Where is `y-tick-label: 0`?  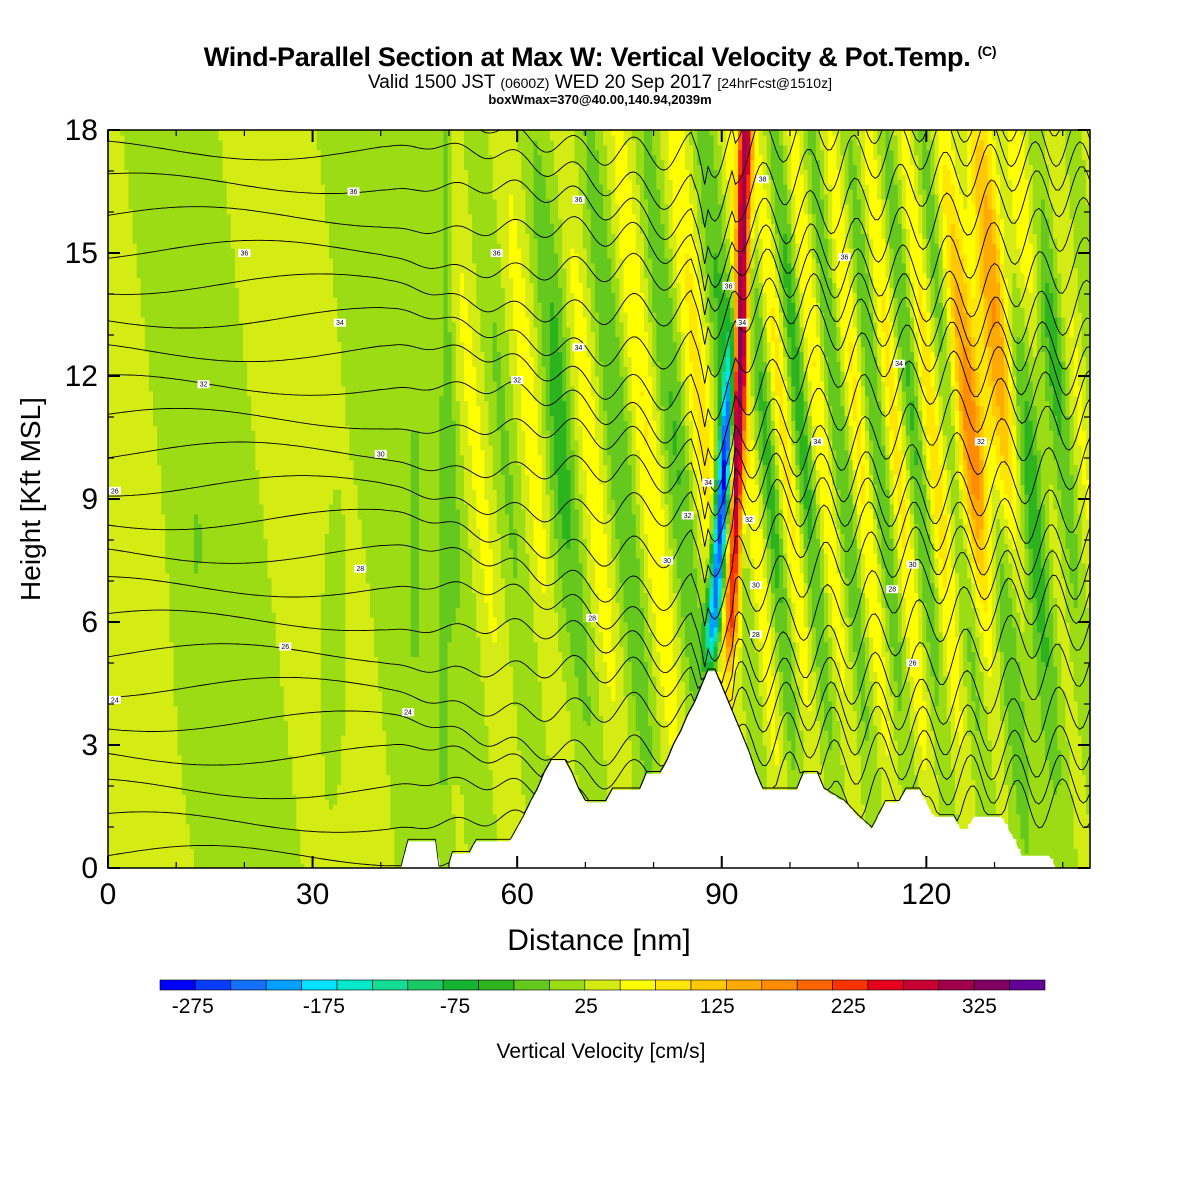
y-tick-label: 0 is located at coordinates (89, 868).